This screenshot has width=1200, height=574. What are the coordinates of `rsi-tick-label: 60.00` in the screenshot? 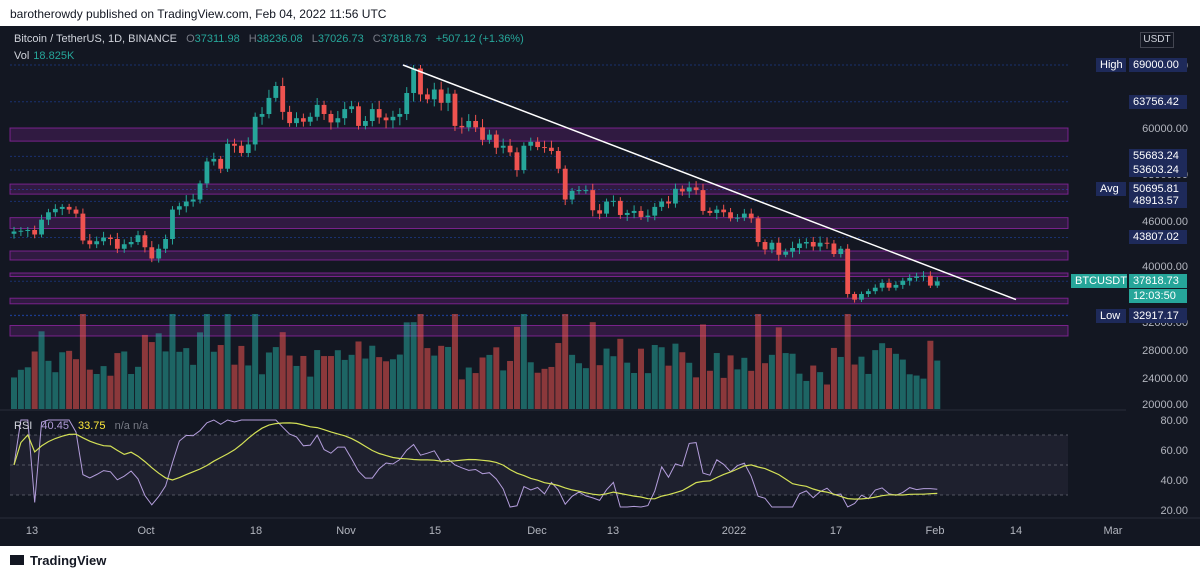 It's located at (1174, 451).